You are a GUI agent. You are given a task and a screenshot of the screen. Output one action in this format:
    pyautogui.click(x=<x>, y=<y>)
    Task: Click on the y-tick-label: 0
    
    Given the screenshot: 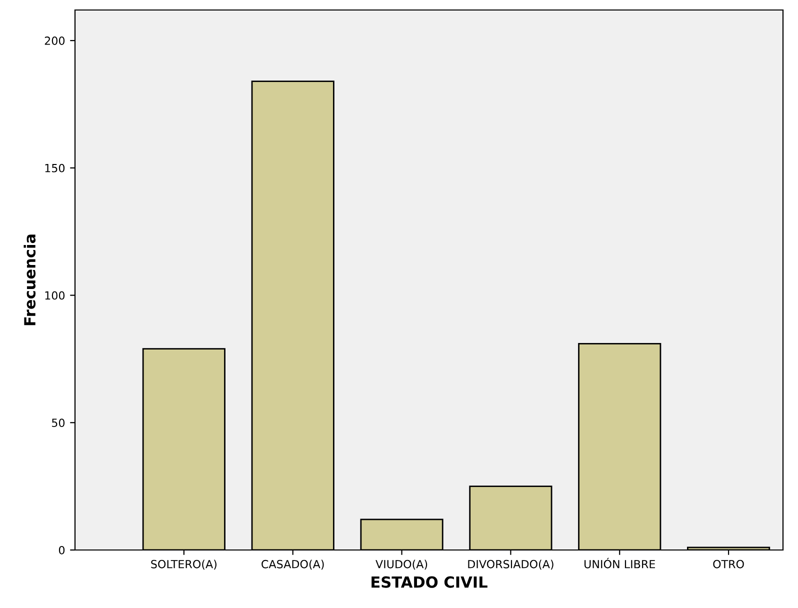 What is the action you would take?
    pyautogui.click(x=61, y=550)
    